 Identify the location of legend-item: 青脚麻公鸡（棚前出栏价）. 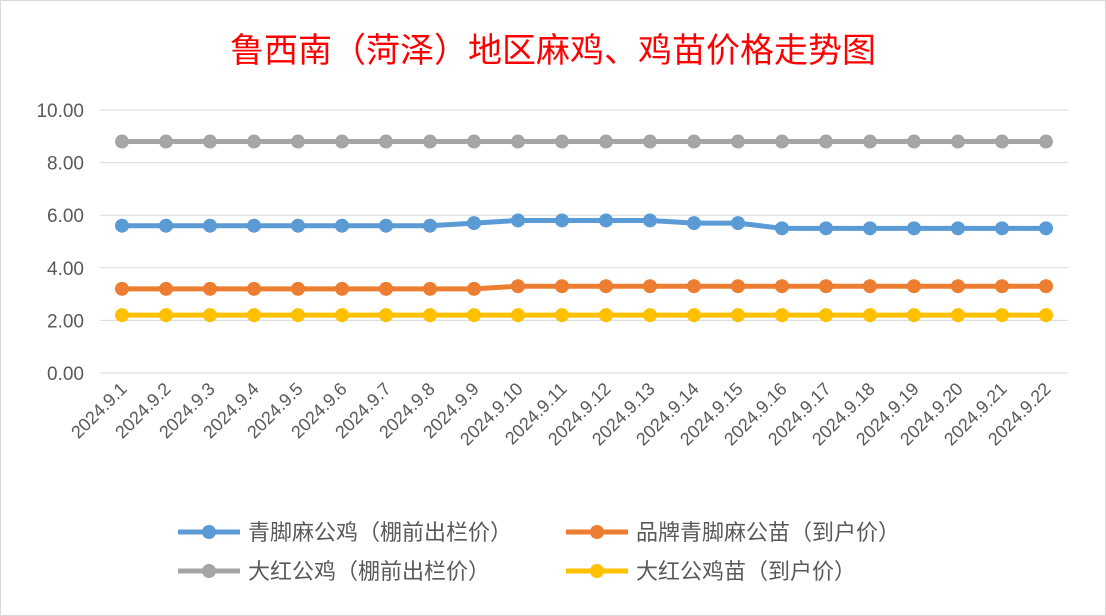
(345, 533).